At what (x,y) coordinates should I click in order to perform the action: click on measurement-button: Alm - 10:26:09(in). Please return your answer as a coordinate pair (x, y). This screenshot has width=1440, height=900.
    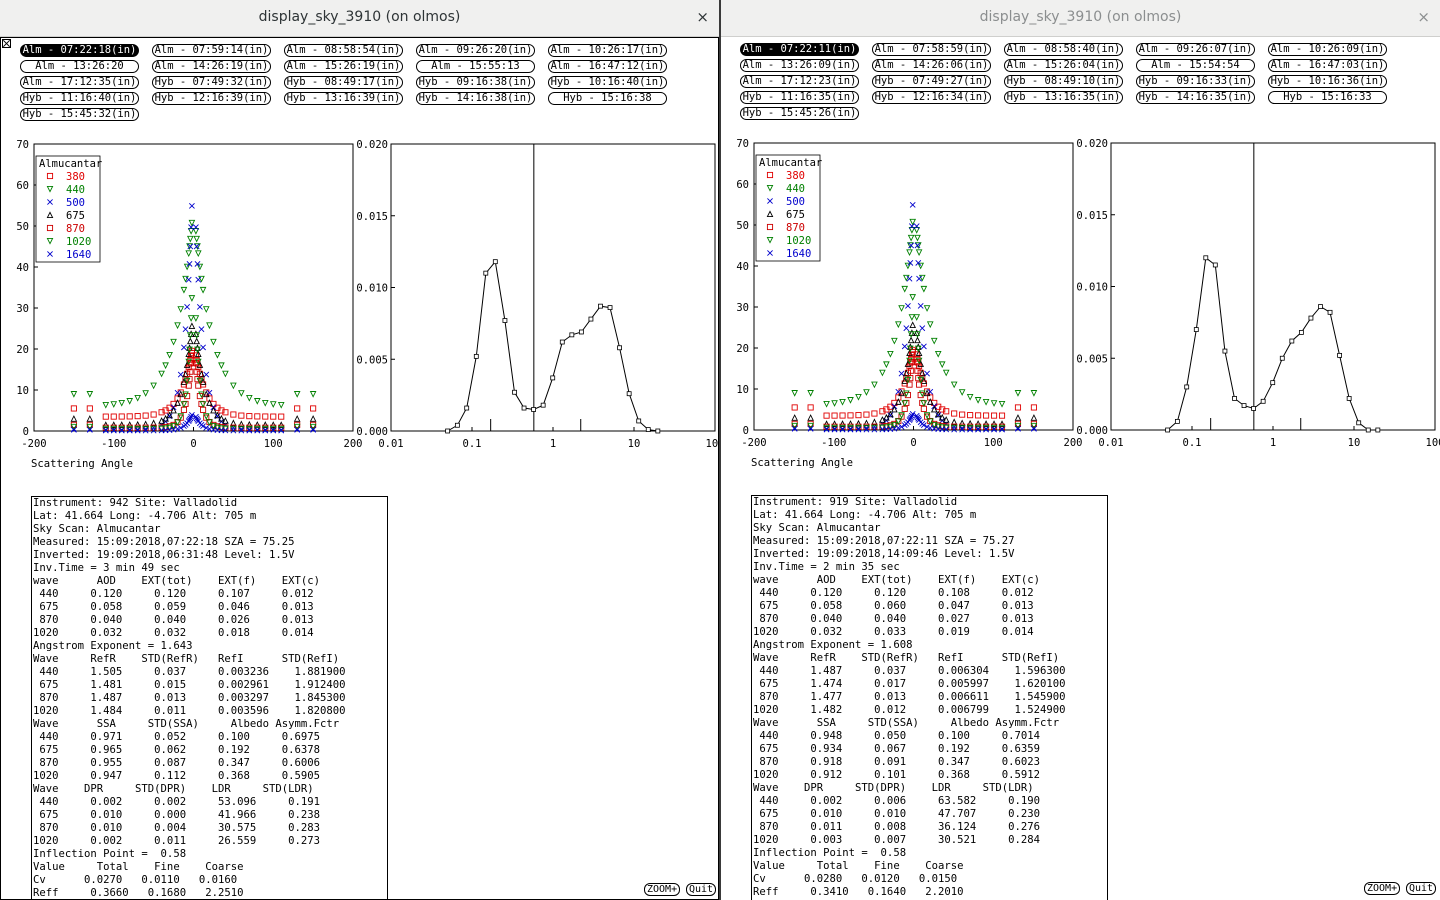
    Looking at the image, I should click on (1327, 49).